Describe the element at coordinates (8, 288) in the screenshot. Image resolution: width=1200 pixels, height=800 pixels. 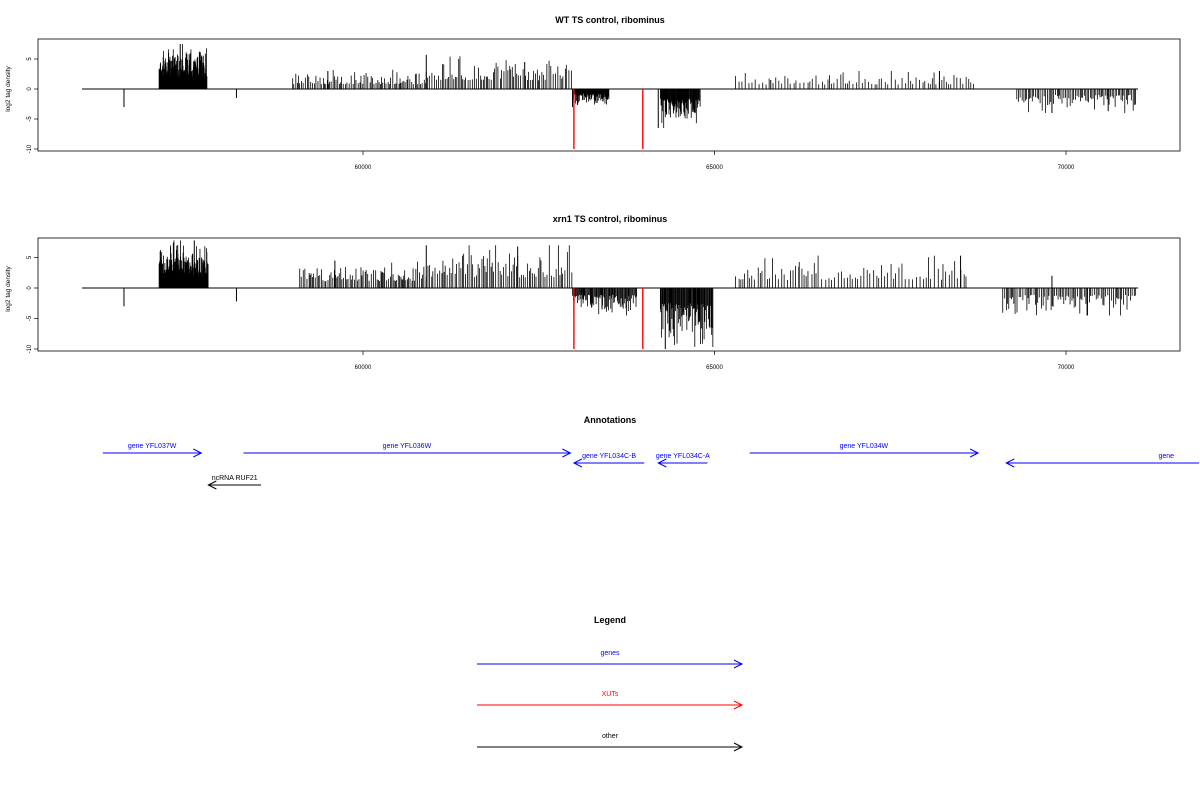
I see `xrn1-y-axis-label: log2 tag density` at that location.